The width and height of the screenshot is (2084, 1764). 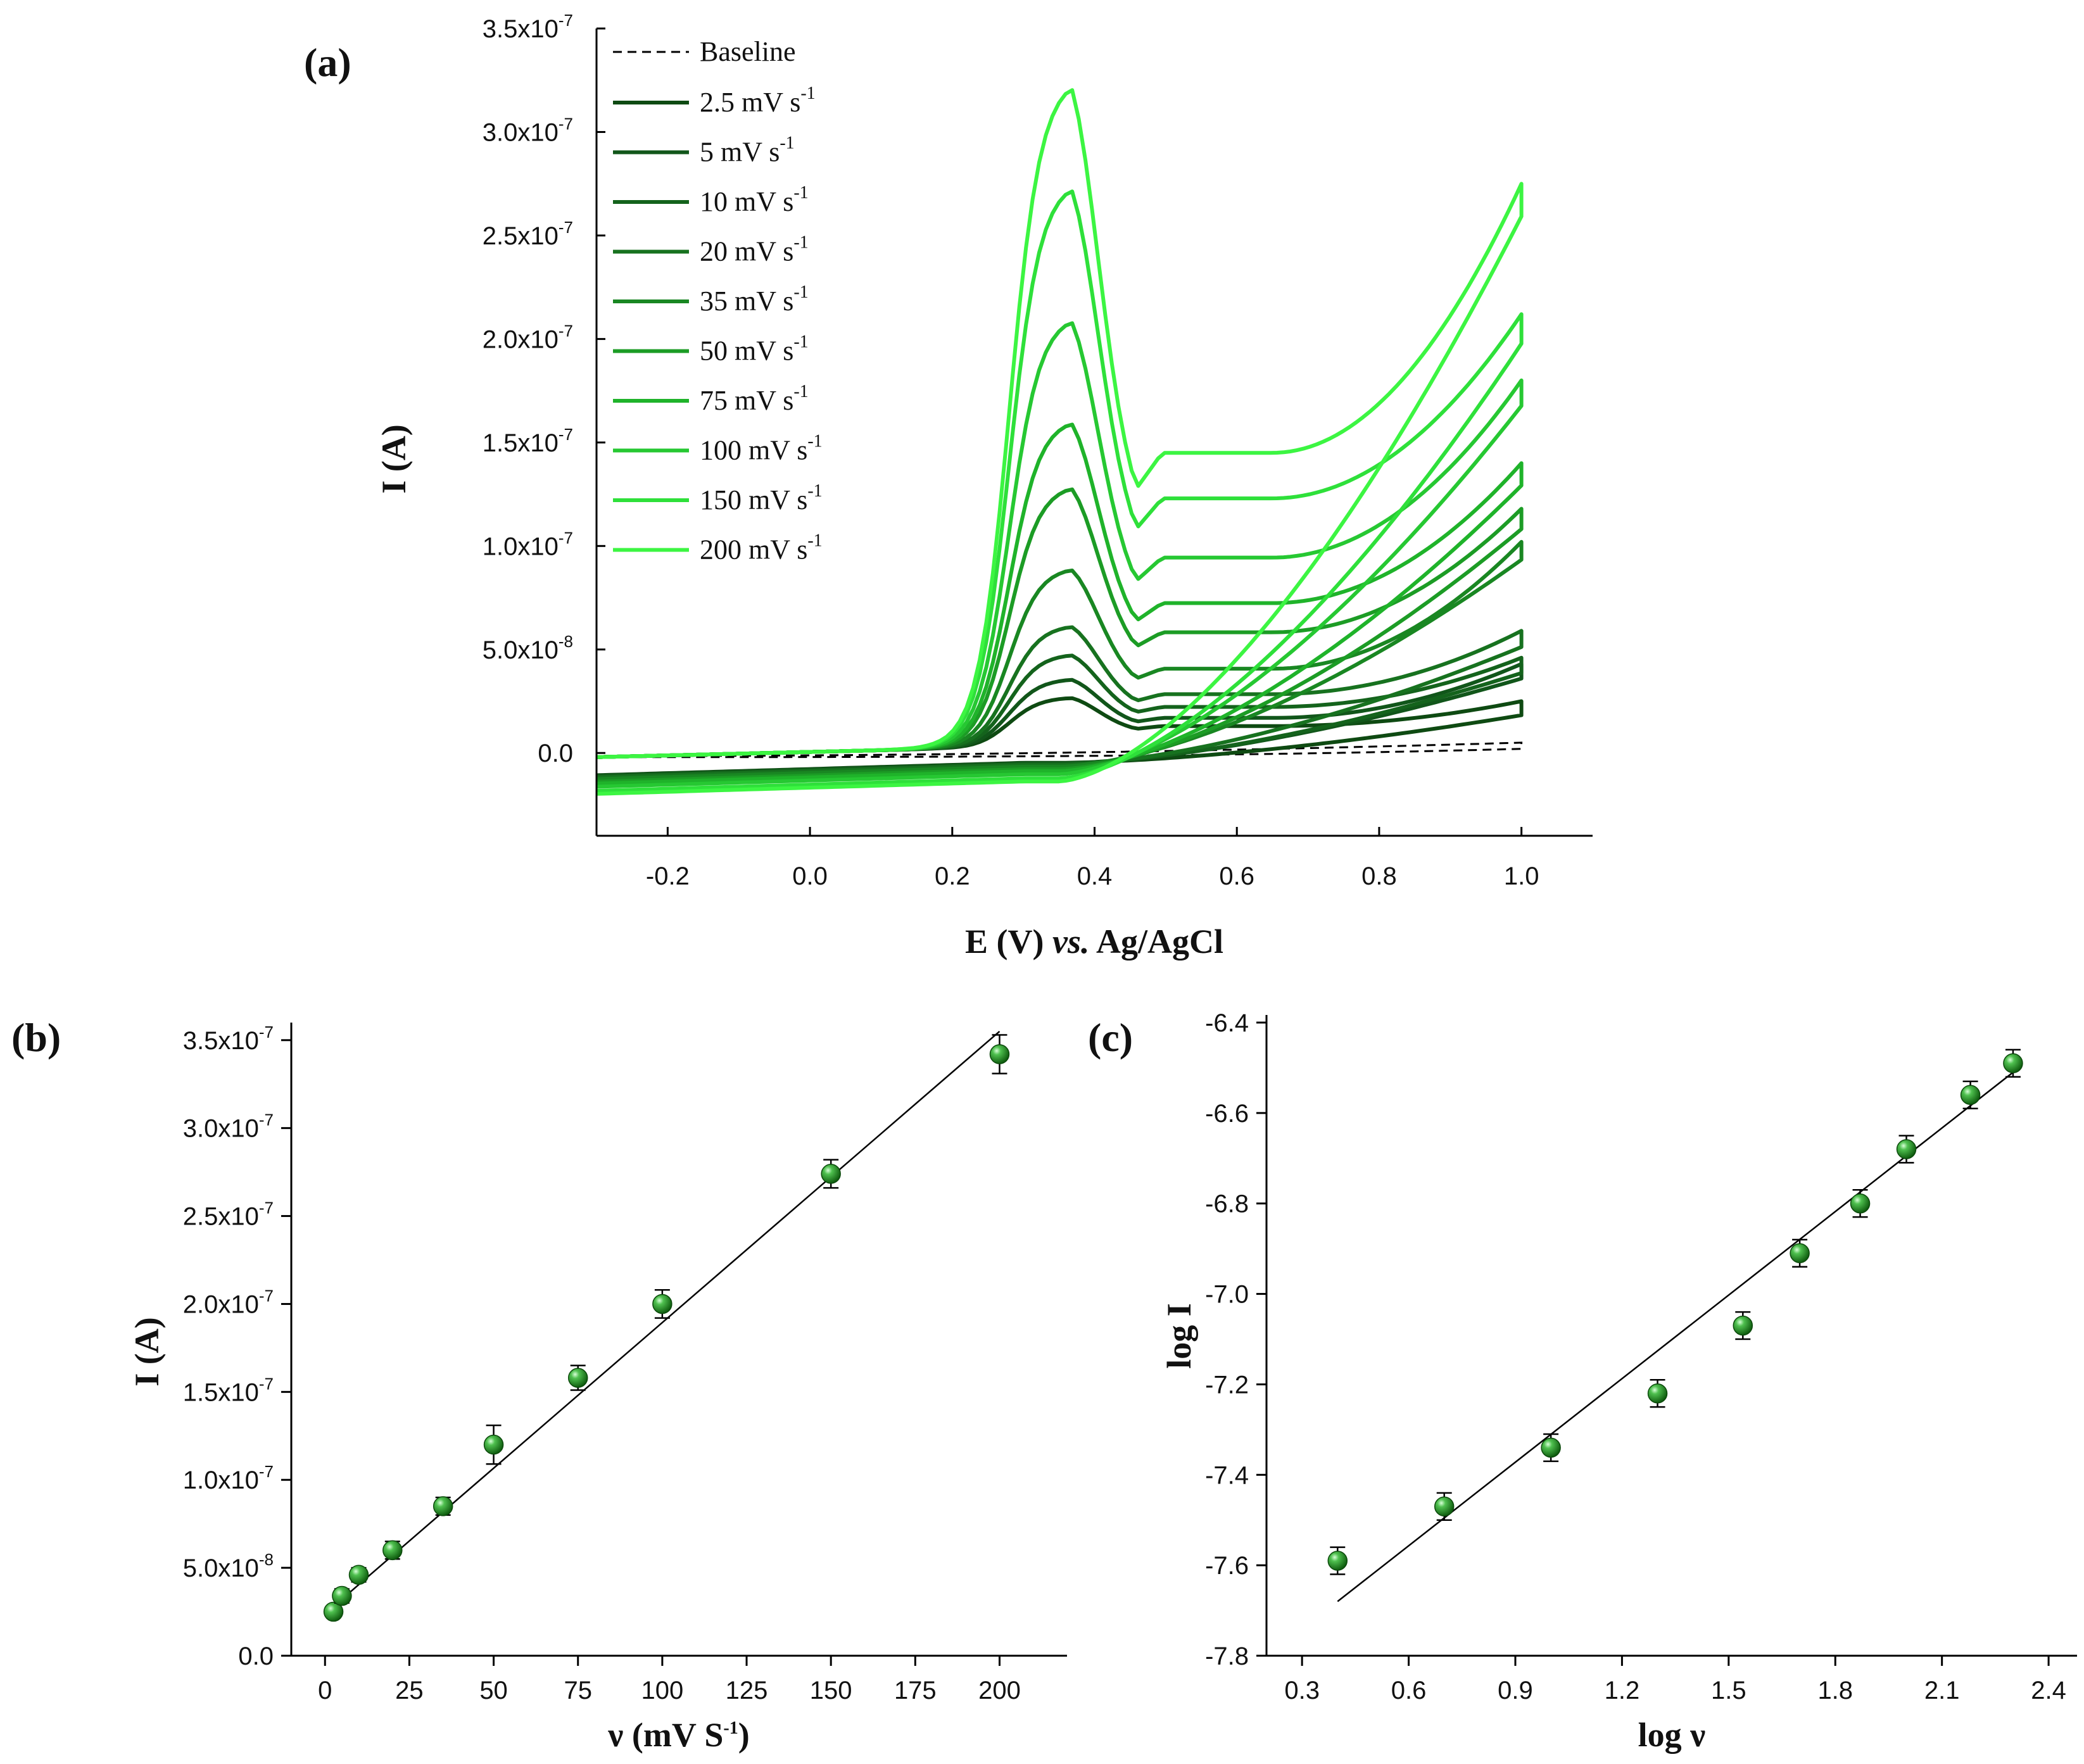 What do you see at coordinates (678, 1735) in the screenshot?
I see `x-axis-title: ν (mV S-1)` at bounding box center [678, 1735].